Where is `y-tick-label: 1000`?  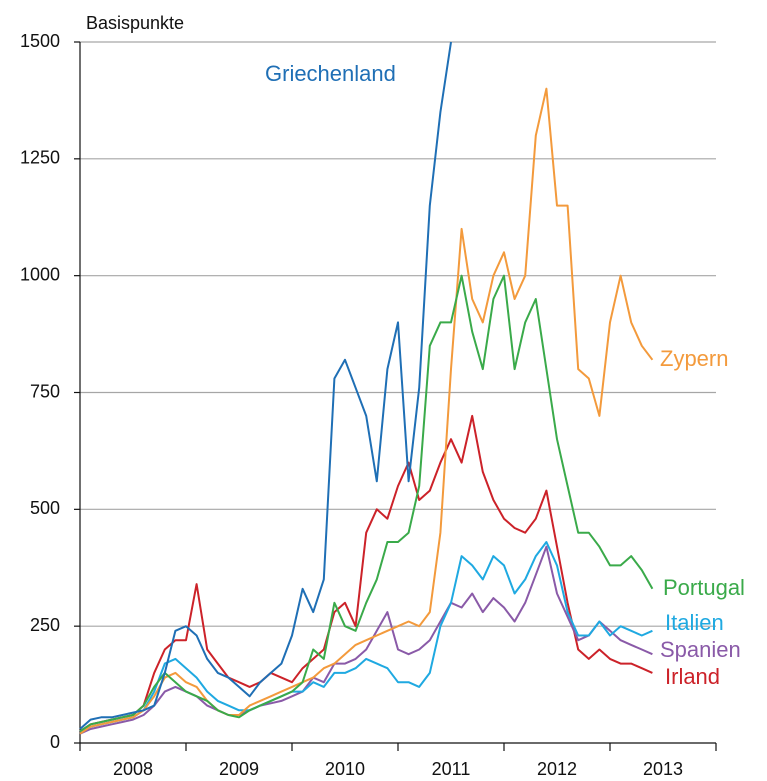
y-tick-label: 1000 is located at coordinates (40, 274).